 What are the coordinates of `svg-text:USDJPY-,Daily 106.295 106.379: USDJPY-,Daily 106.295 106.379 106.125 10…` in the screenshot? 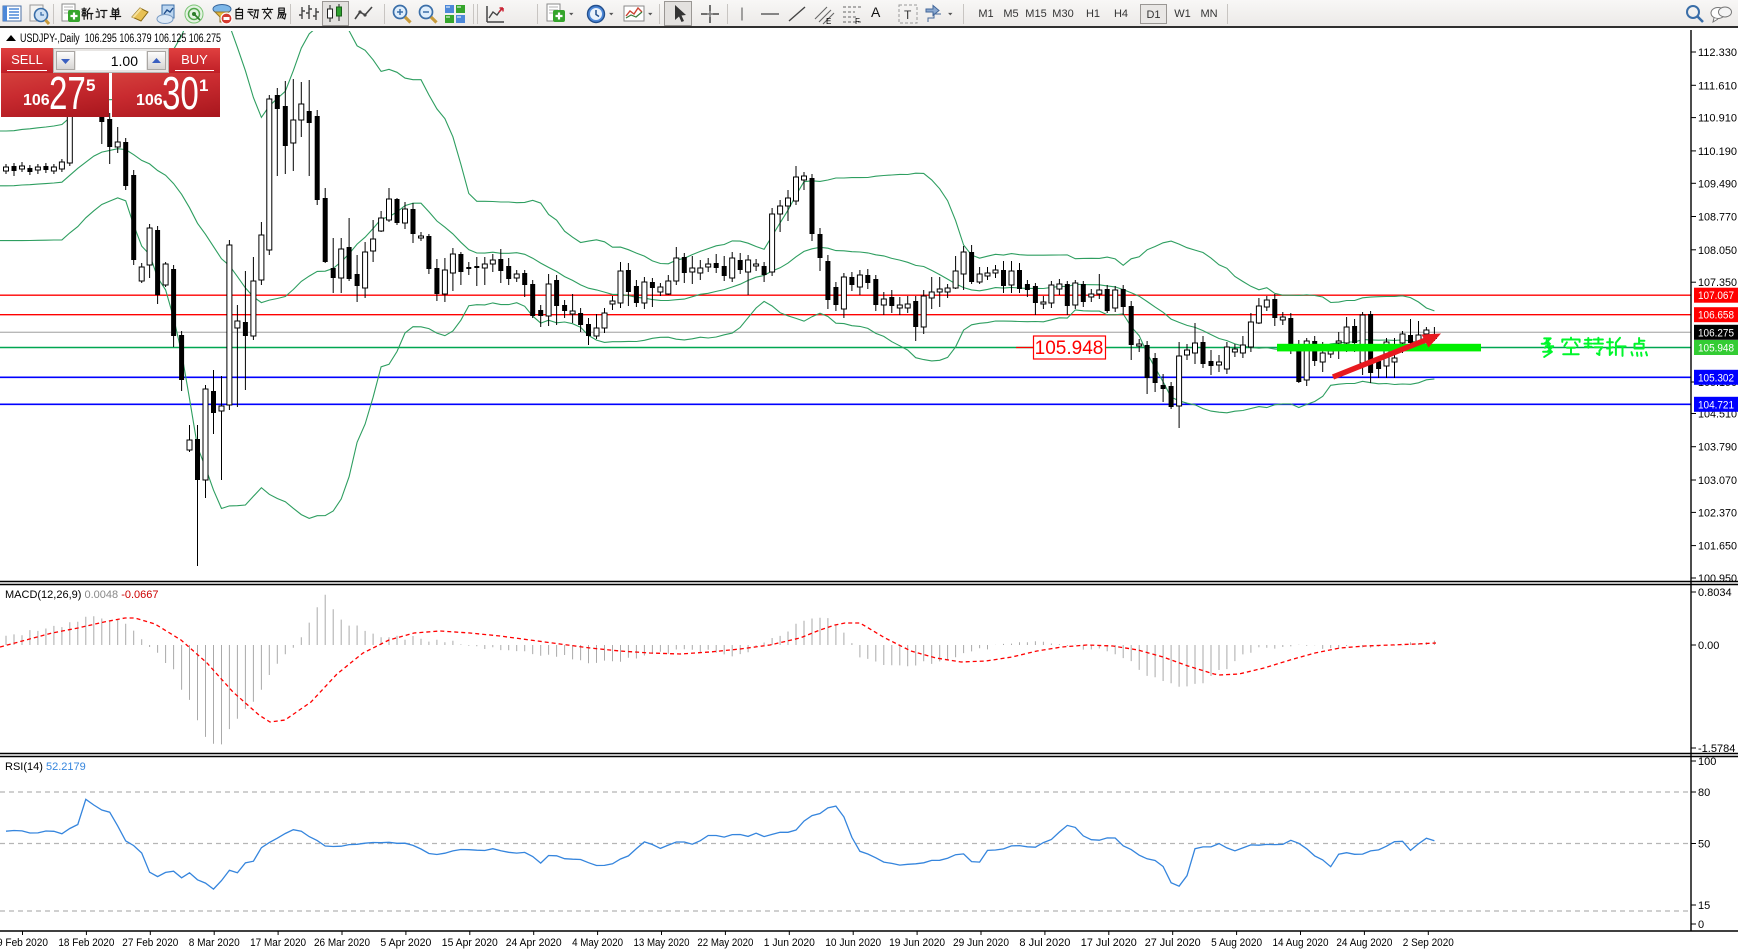 It's located at (120, 39).